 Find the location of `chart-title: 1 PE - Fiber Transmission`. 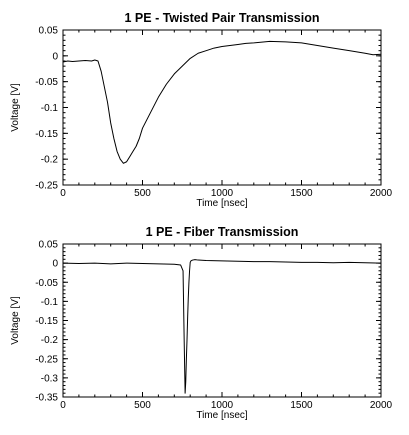

chart-title: 1 PE - Fiber Transmission is located at coordinates (222, 232).